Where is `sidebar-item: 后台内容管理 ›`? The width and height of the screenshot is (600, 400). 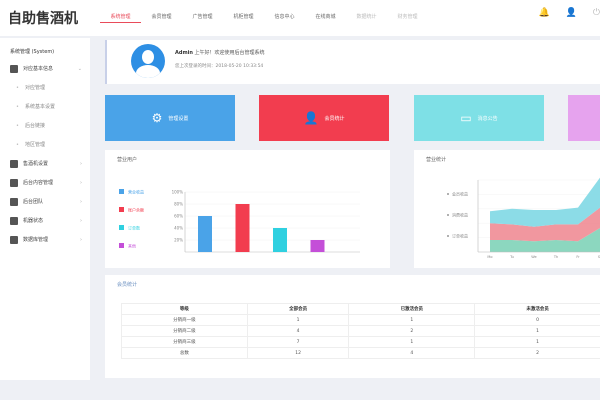 sidebar-item: 后台内容管理 › is located at coordinates (45, 182).